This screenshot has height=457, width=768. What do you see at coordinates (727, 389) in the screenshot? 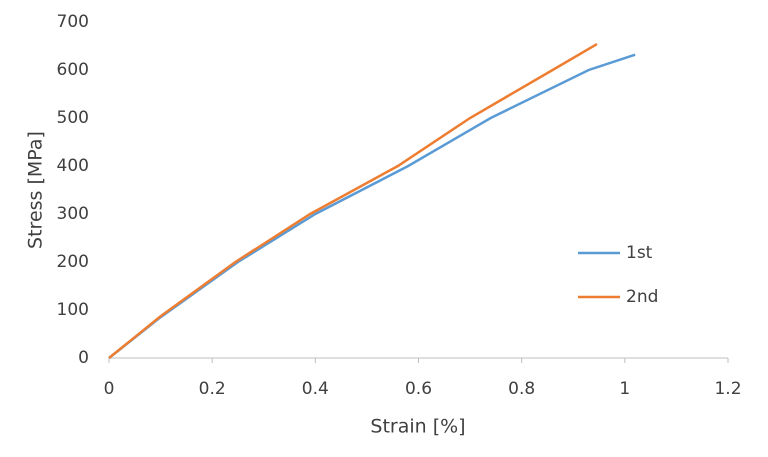
I see `x-tick-label: 1.2` at bounding box center [727, 389].